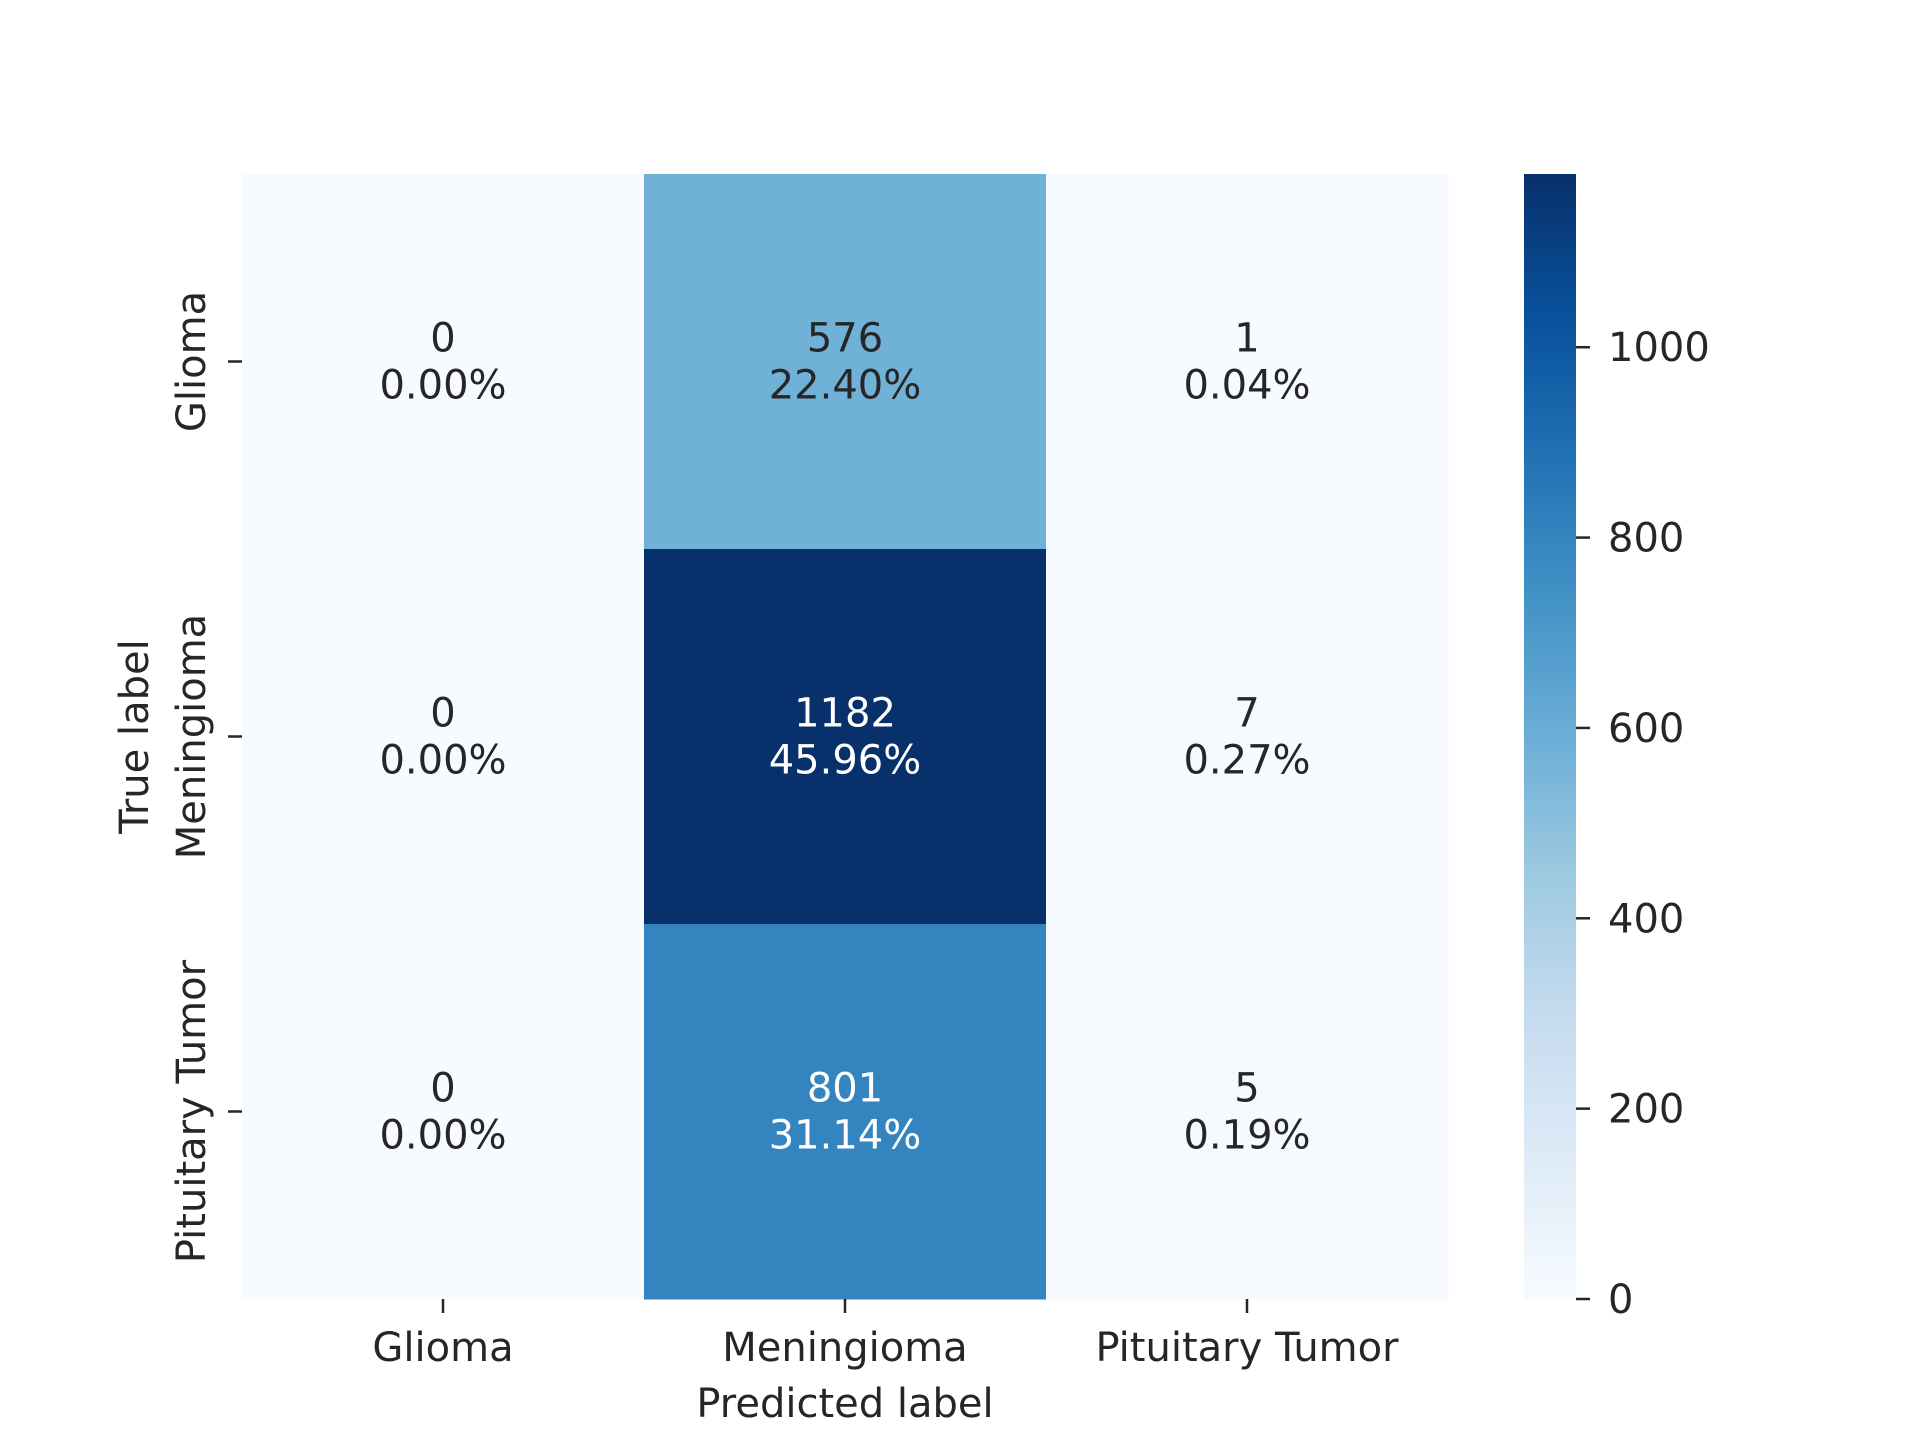 Image resolution: width=1920 pixels, height=1440 pixels. Describe the element at coordinates (845, 761) in the screenshot. I see `cell-percent-label: 45.96%` at that location.